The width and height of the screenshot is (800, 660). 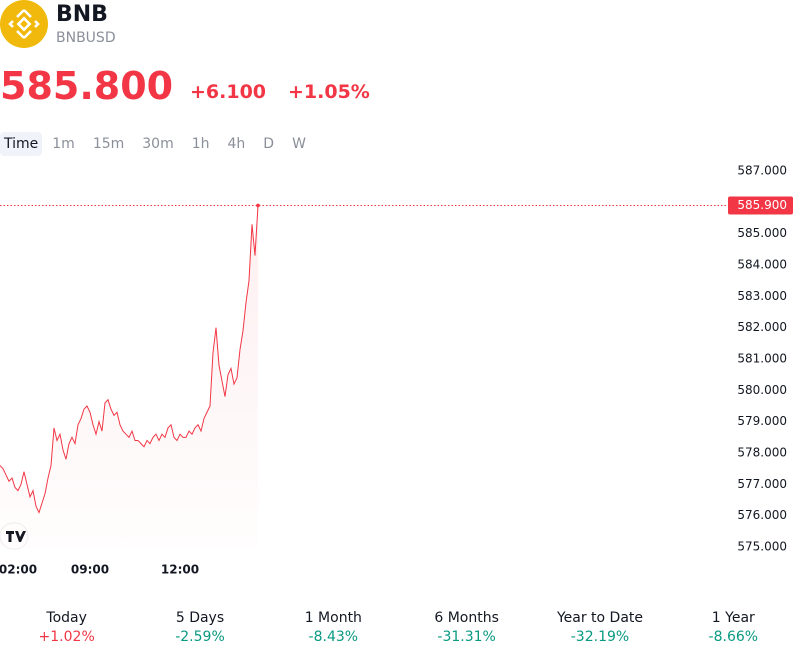 I want to click on performance-item: 5 Days -2.59%, so click(x=199, y=629).